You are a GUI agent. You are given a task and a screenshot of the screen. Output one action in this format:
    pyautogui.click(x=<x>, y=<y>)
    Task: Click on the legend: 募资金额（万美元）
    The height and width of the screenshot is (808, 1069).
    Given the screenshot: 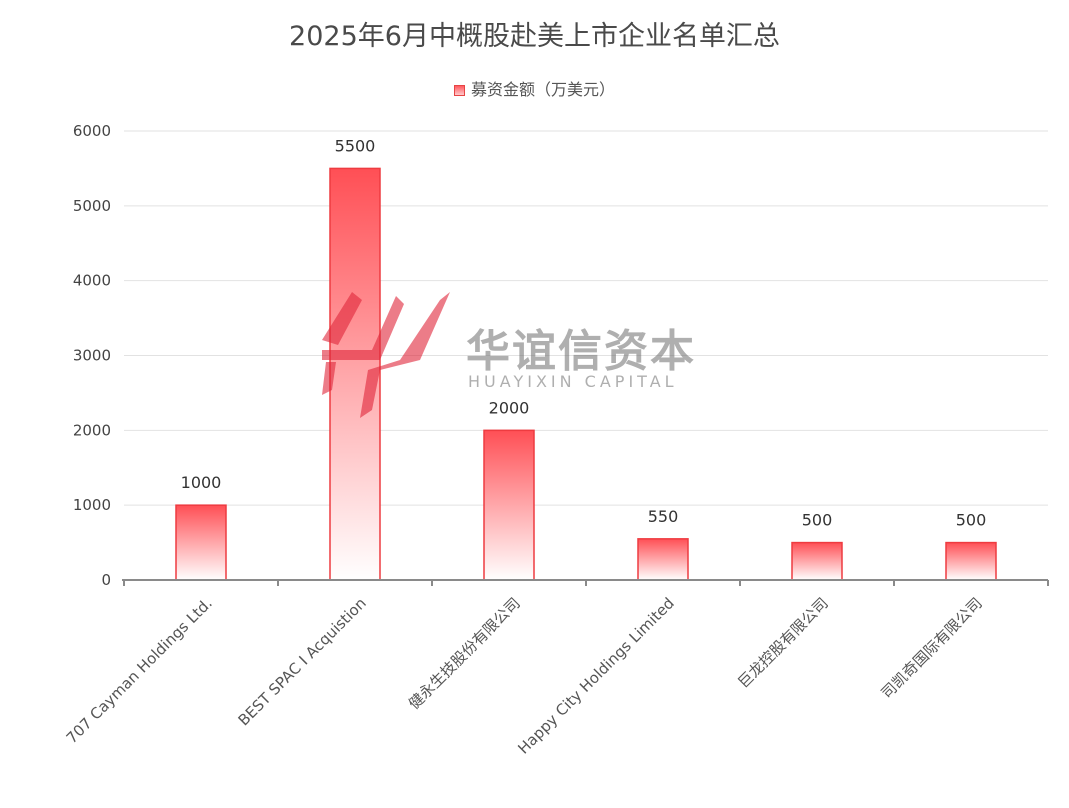 What is the action you would take?
    pyautogui.click(x=534, y=88)
    